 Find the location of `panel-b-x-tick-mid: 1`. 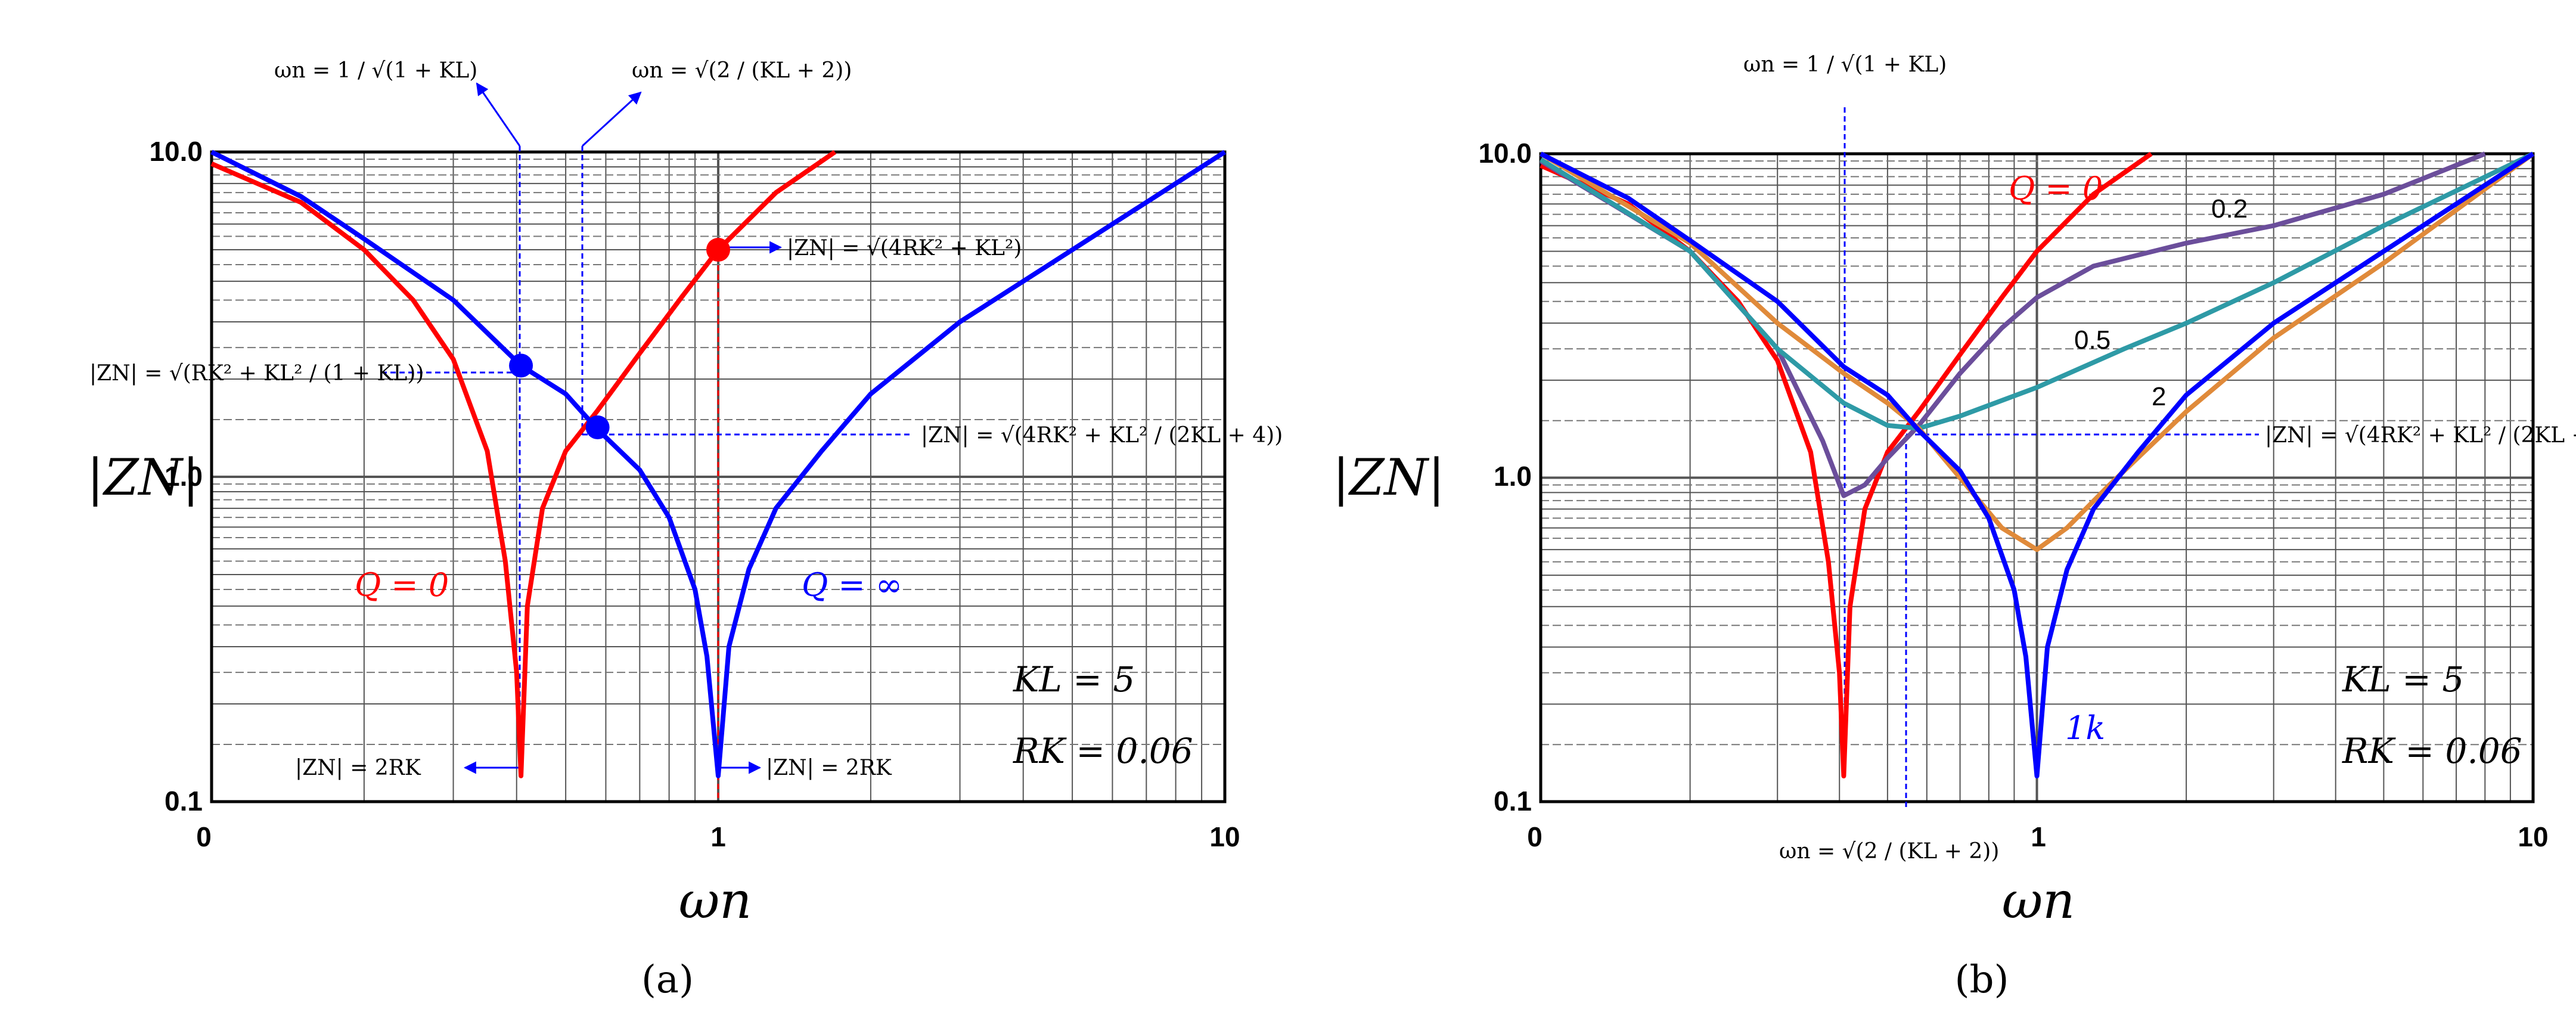

panel-b-x-tick-mid: 1 is located at coordinates (2039, 836).